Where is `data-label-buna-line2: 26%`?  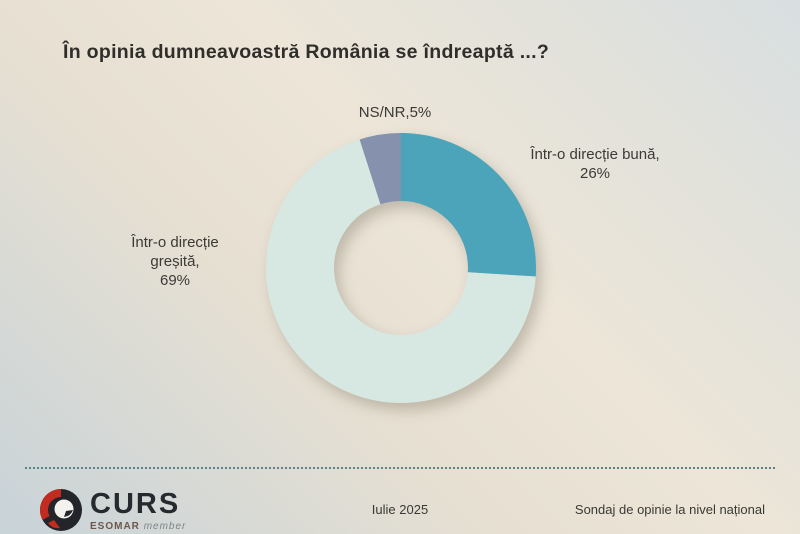
data-label-buna-line2: 26% is located at coordinates (595, 174).